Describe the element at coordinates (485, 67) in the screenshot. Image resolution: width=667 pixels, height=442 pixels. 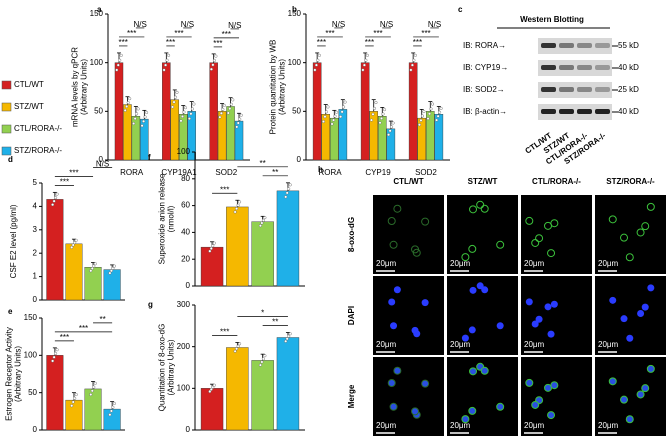
I see `blot-row-label: IB: CYP19→` at that location.